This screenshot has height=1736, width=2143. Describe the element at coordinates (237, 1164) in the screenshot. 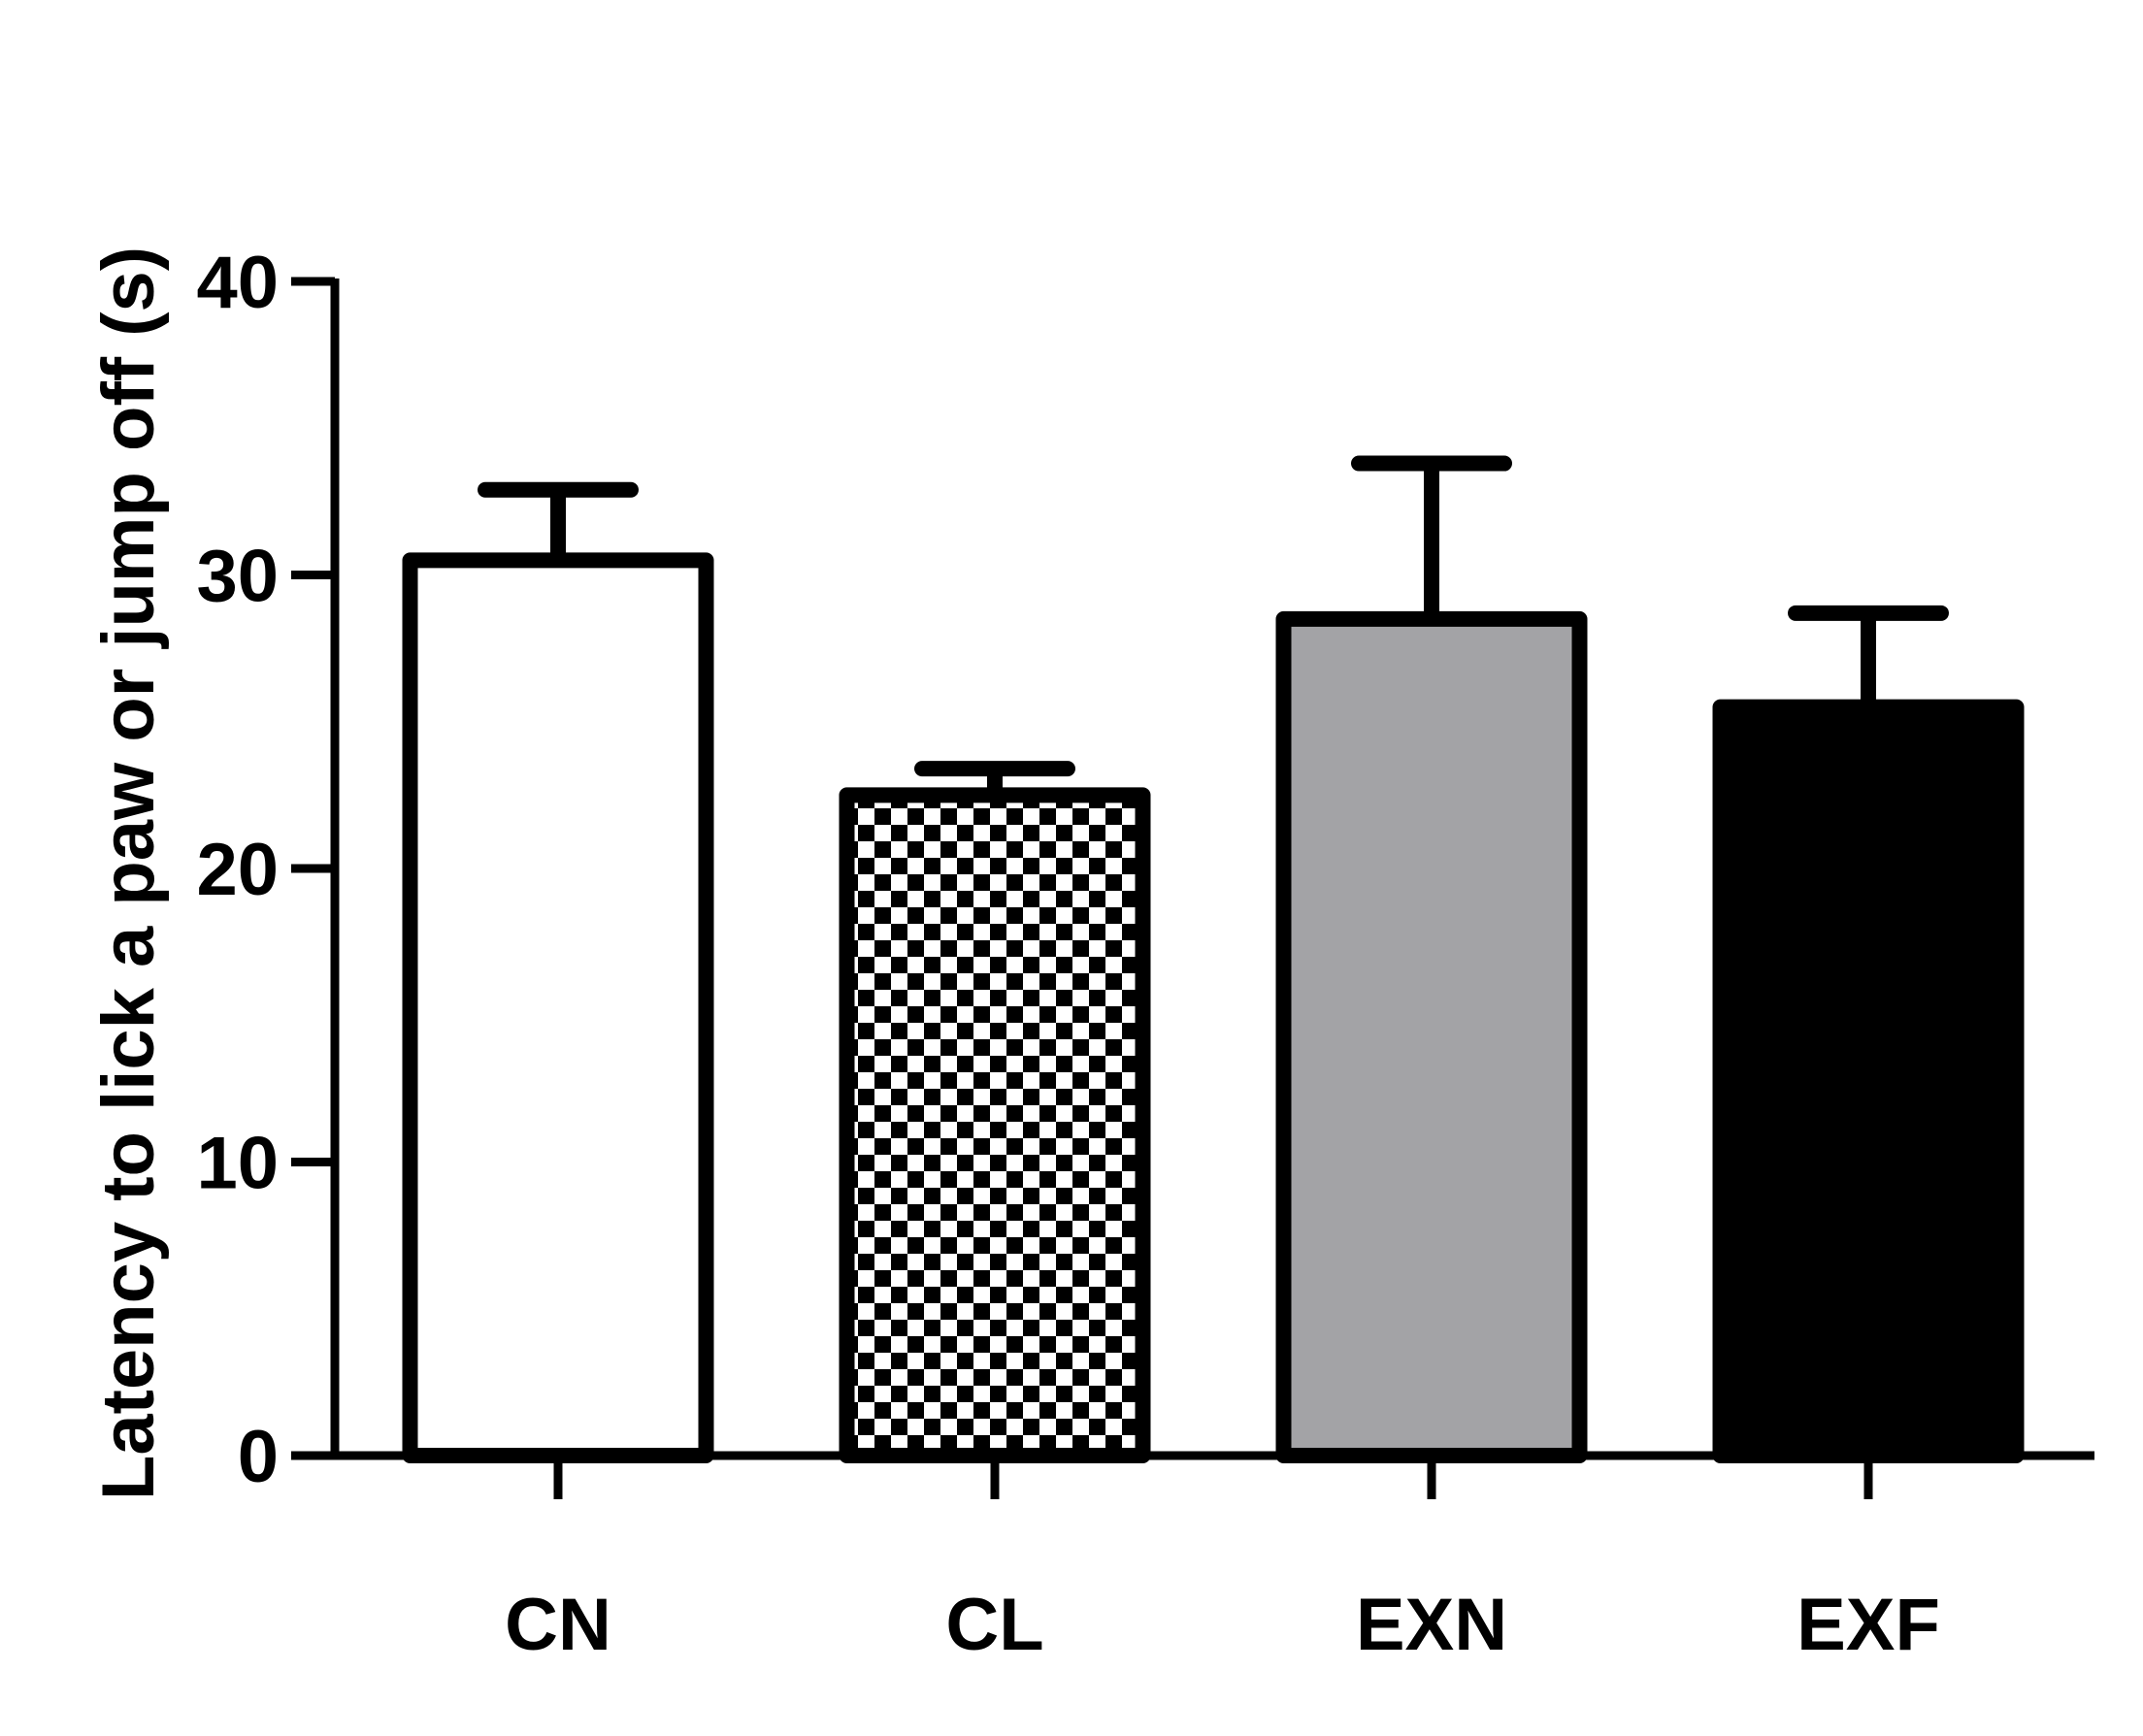

I see `y-tick-label: 10` at that location.